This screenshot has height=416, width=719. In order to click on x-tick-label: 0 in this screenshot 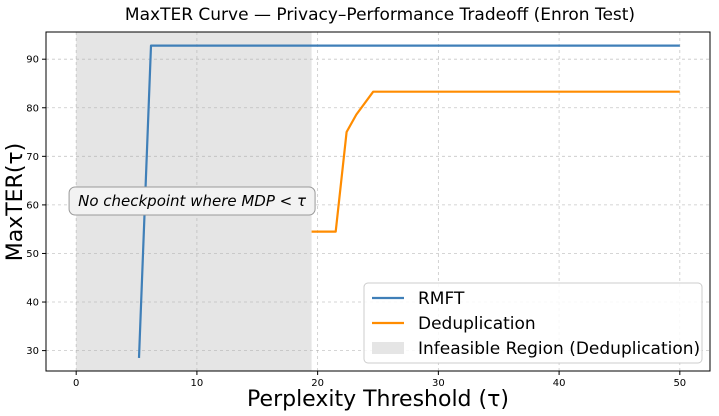, I will do `click(76, 383)`.